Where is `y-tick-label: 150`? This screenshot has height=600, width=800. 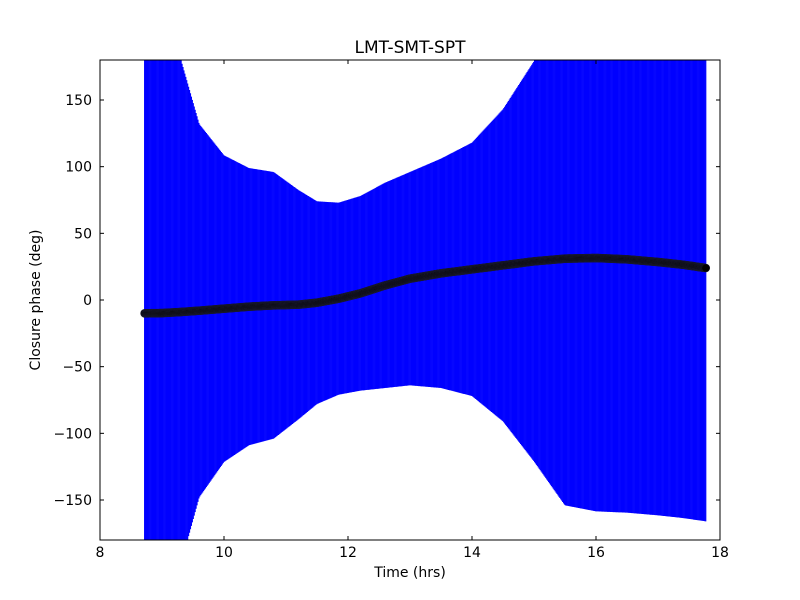 y-tick-label: 150 is located at coordinates (78, 101).